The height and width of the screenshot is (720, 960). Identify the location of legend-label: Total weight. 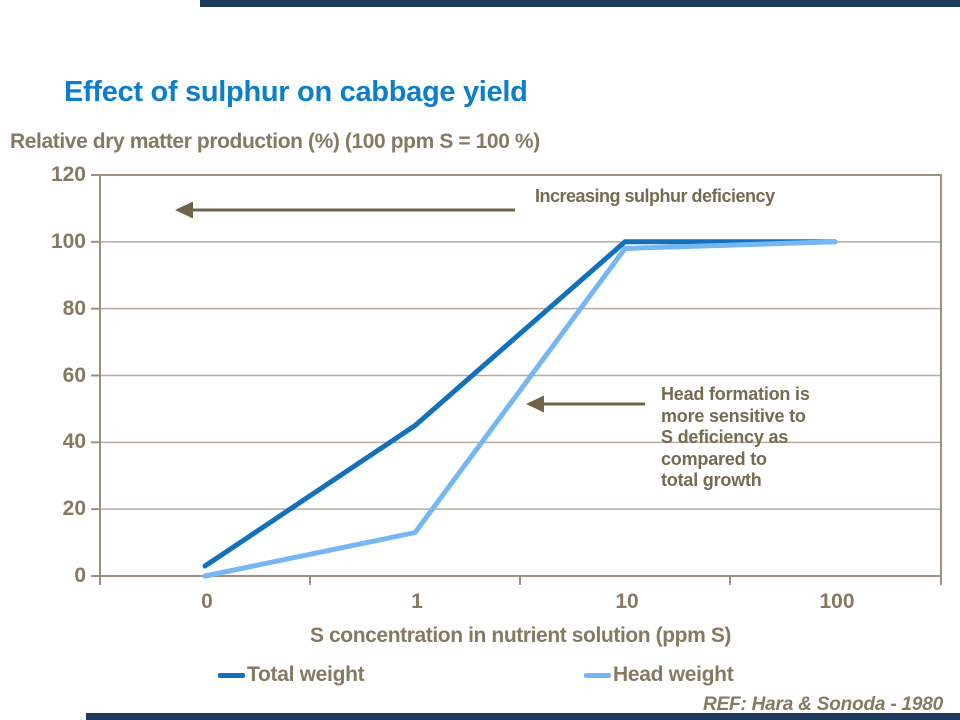
(306, 674).